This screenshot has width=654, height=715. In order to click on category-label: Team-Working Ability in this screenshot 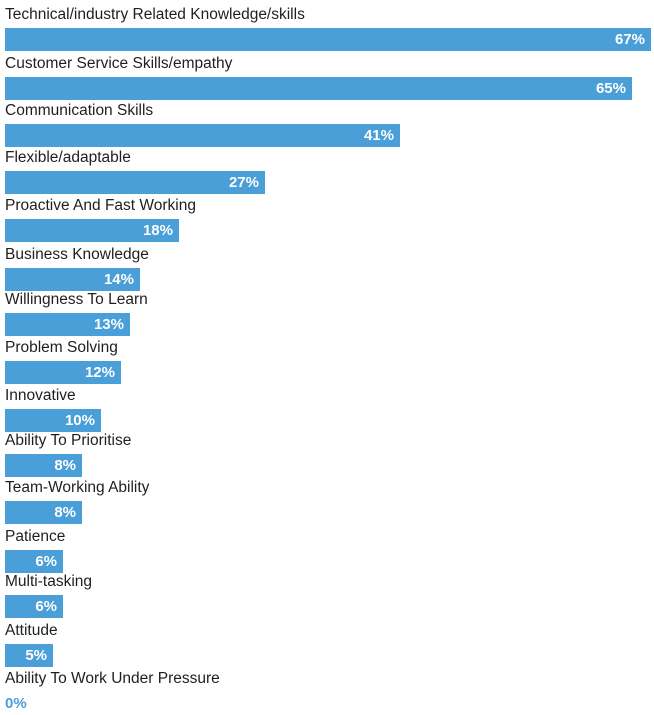, I will do `click(77, 487)`.